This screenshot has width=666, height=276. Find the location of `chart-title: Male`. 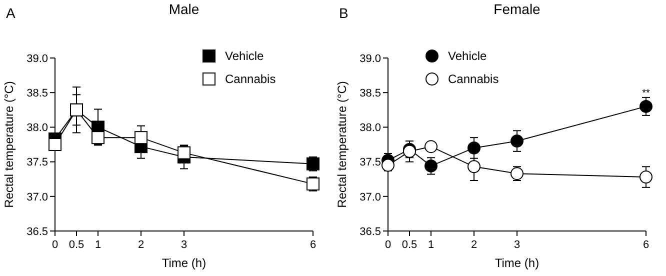

chart-title: Male is located at coordinates (184, 9).